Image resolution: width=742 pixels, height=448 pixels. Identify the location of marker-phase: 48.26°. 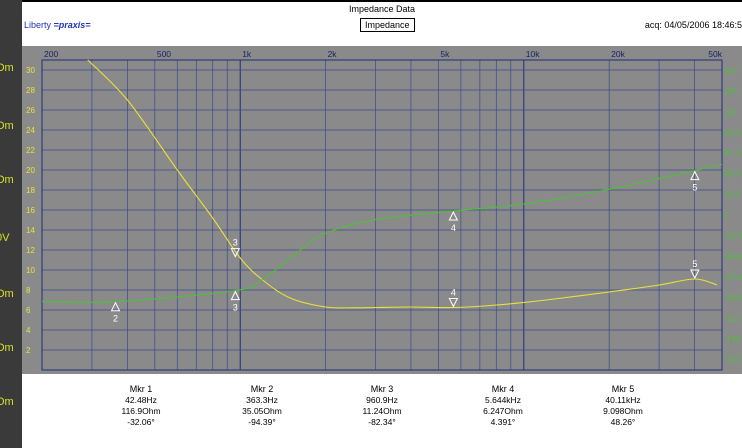
(623, 422).